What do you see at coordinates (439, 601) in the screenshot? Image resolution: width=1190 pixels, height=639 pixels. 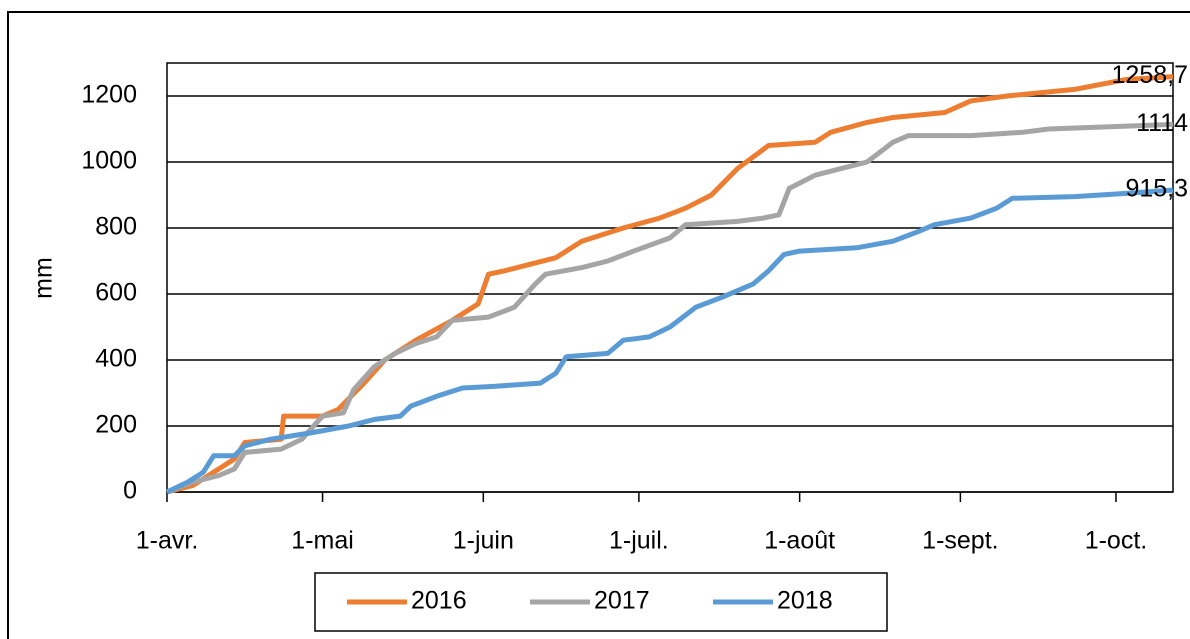 I see `legend-label: 2016` at bounding box center [439, 601].